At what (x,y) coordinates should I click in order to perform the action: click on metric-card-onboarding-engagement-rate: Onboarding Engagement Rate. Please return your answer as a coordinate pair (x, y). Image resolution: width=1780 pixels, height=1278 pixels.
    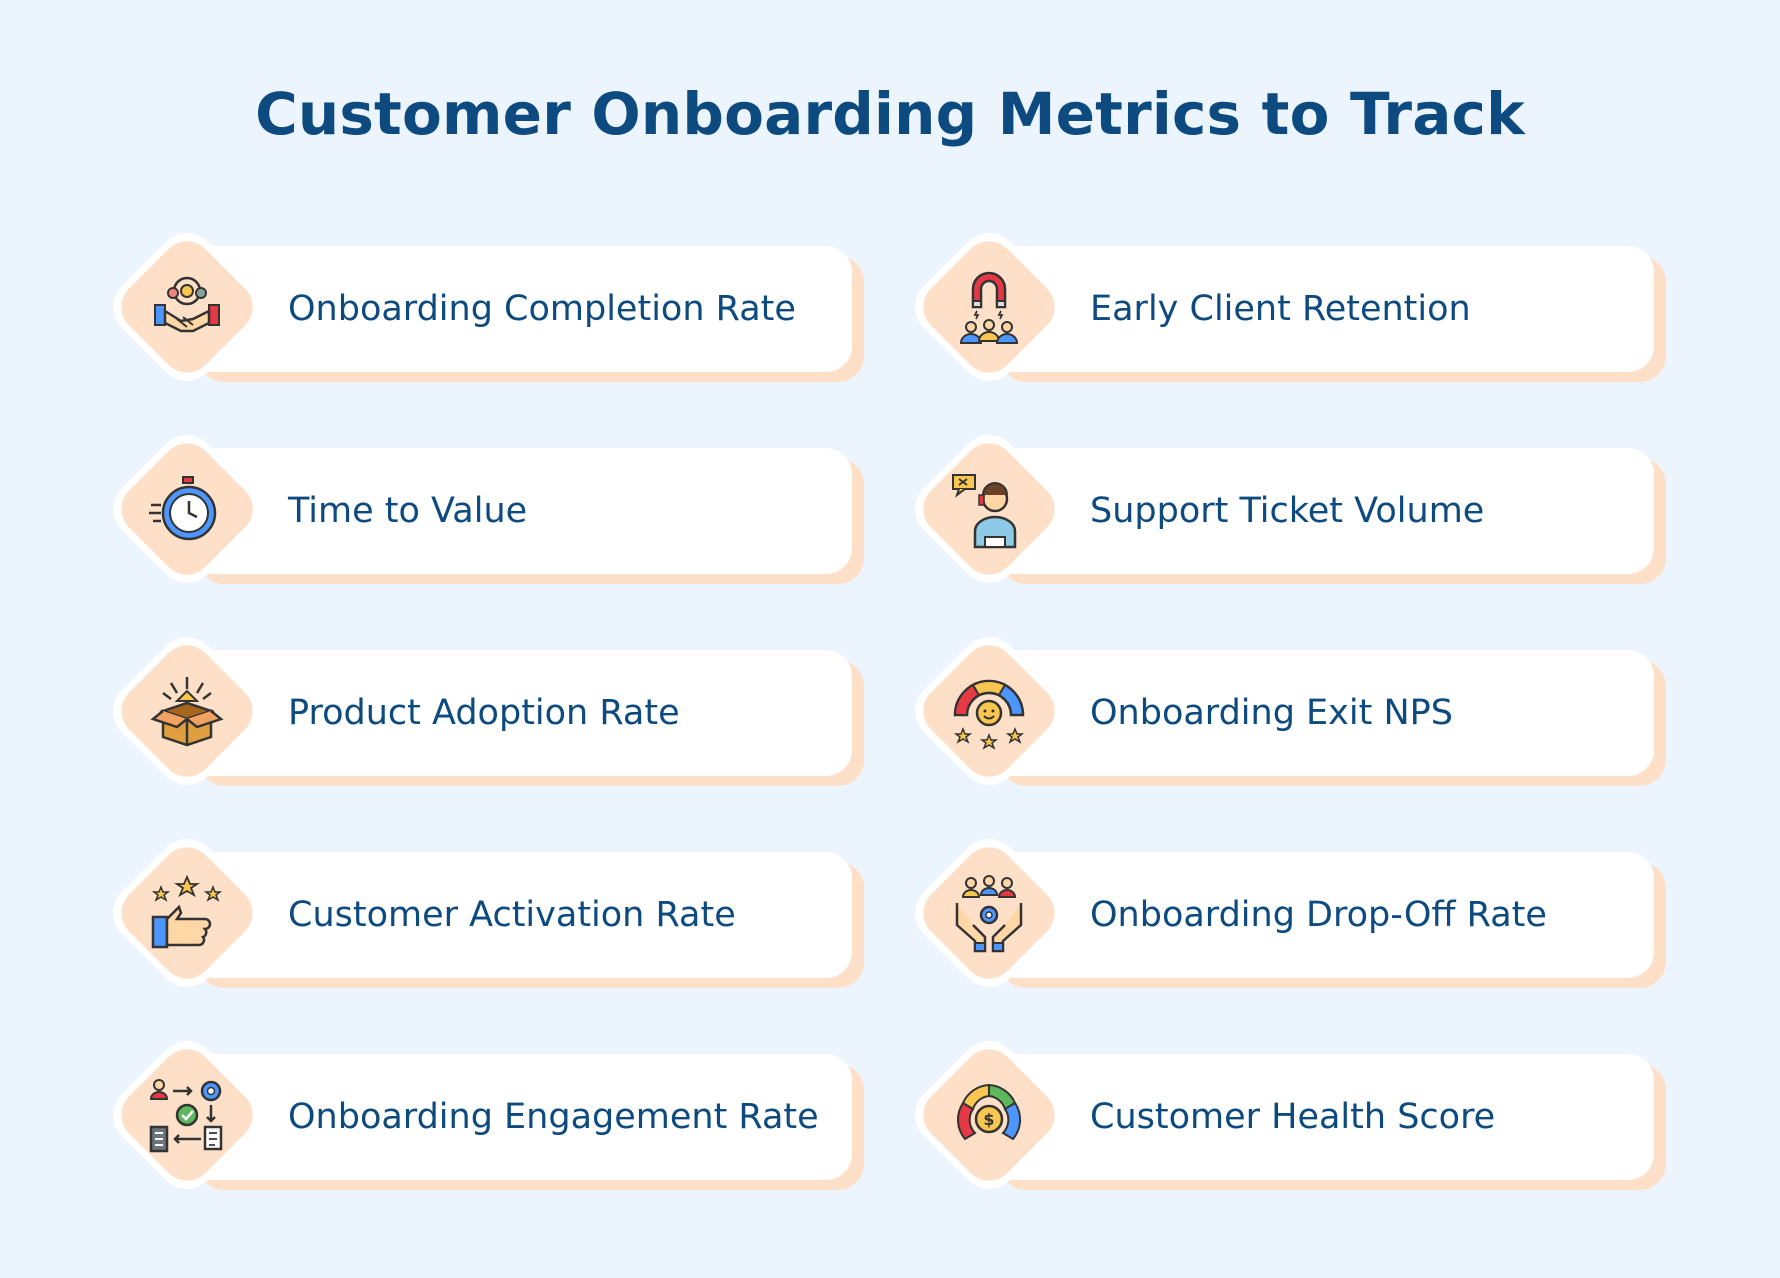
    Looking at the image, I should click on (482, 1115).